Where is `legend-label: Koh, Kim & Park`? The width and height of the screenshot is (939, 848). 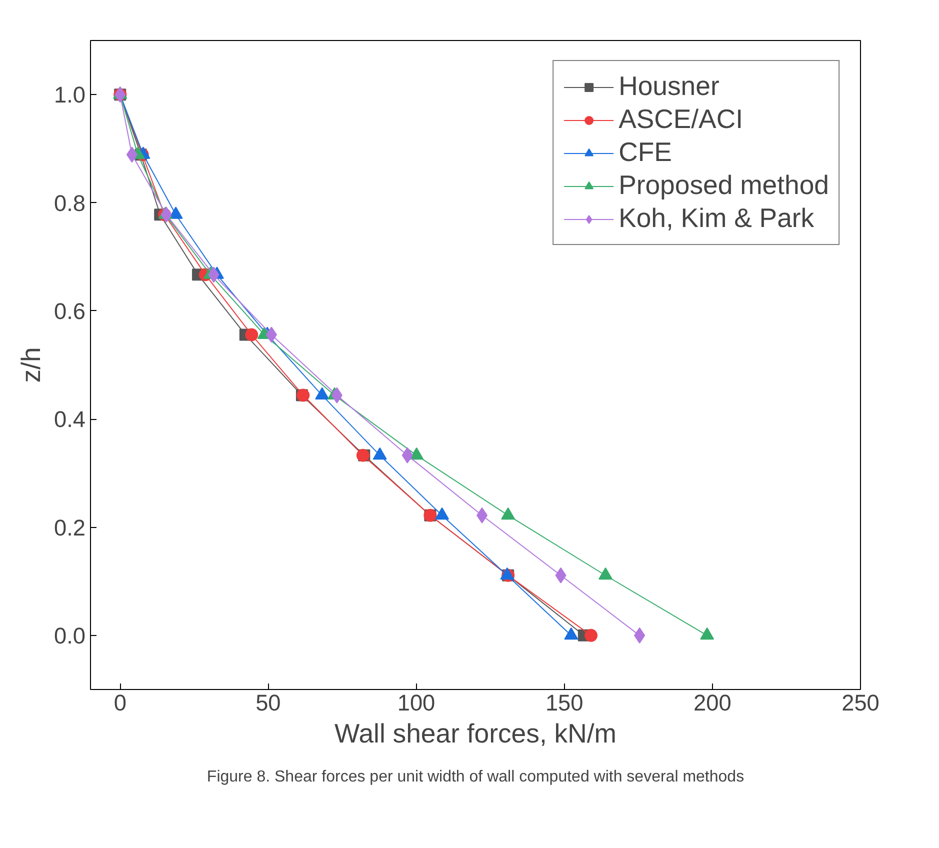 legend-label: Koh, Kim & Park is located at coordinates (716, 218).